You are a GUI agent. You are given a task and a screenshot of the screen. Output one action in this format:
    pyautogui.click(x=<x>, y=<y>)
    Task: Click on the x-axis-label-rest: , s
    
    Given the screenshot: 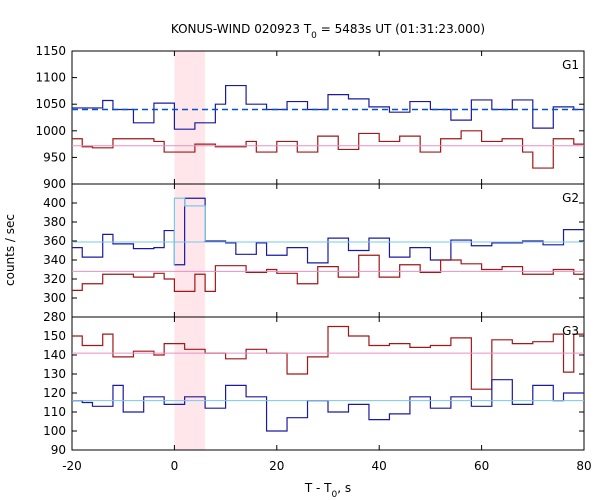 What is the action you would take?
    pyautogui.click(x=344, y=488)
    